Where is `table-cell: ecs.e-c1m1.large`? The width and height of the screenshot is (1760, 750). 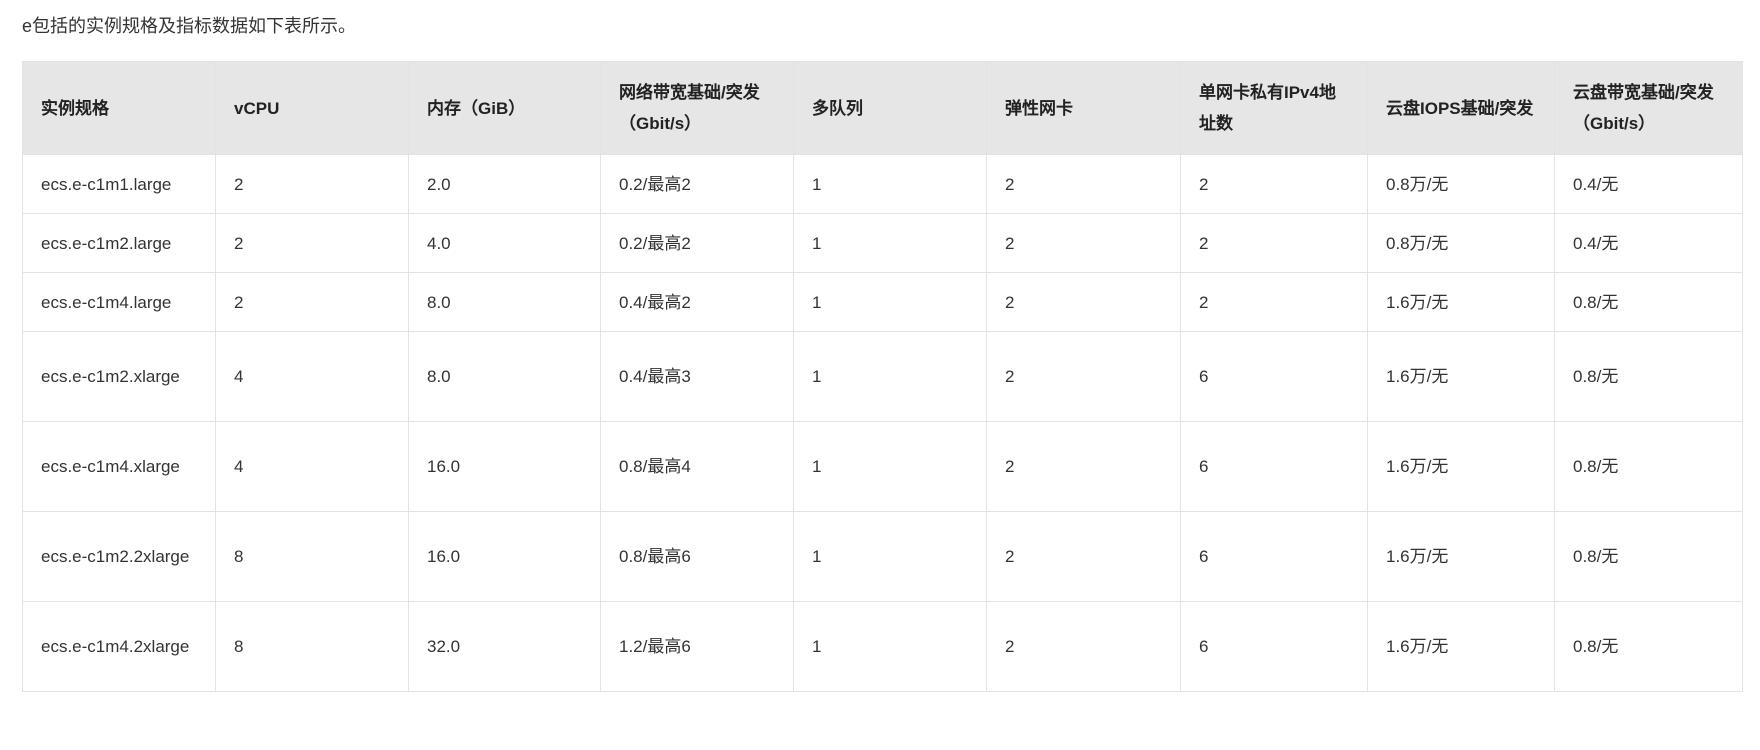 table-cell: ecs.e-c1m1.large is located at coordinates (119, 184).